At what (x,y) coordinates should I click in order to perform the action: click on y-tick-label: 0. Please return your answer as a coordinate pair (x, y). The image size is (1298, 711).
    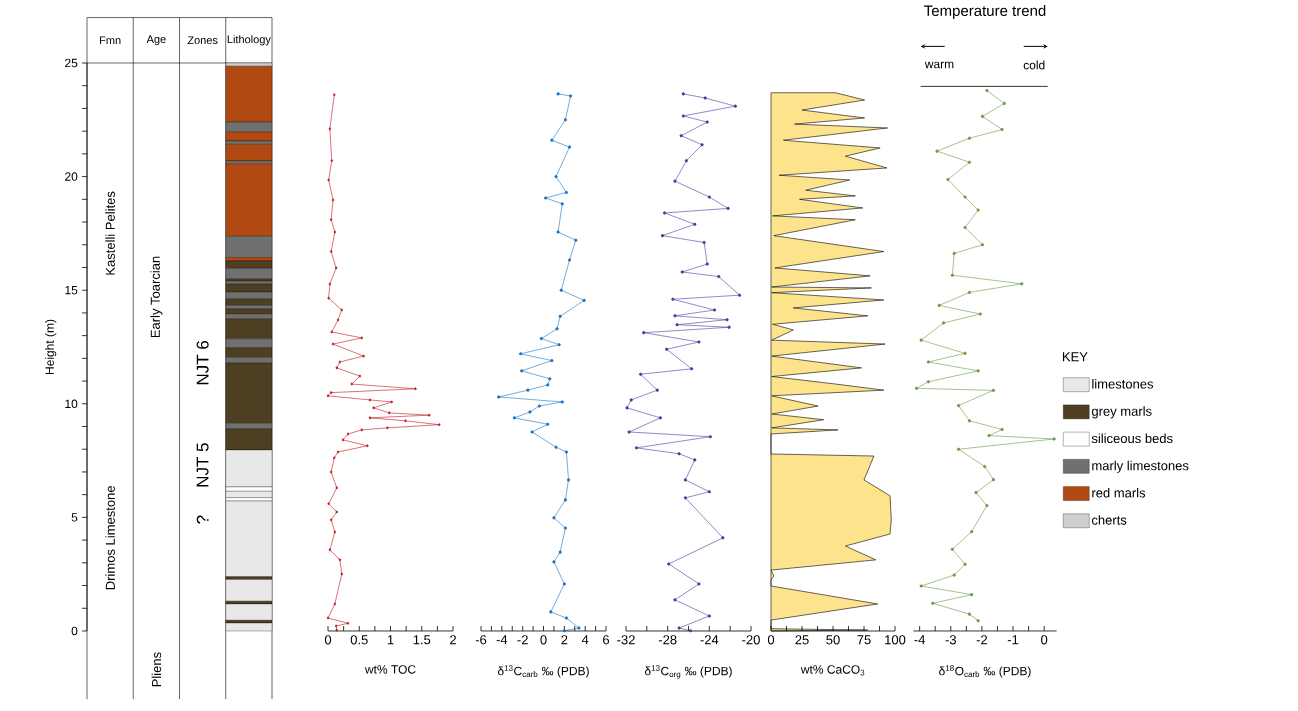
    Looking at the image, I should click on (74, 631).